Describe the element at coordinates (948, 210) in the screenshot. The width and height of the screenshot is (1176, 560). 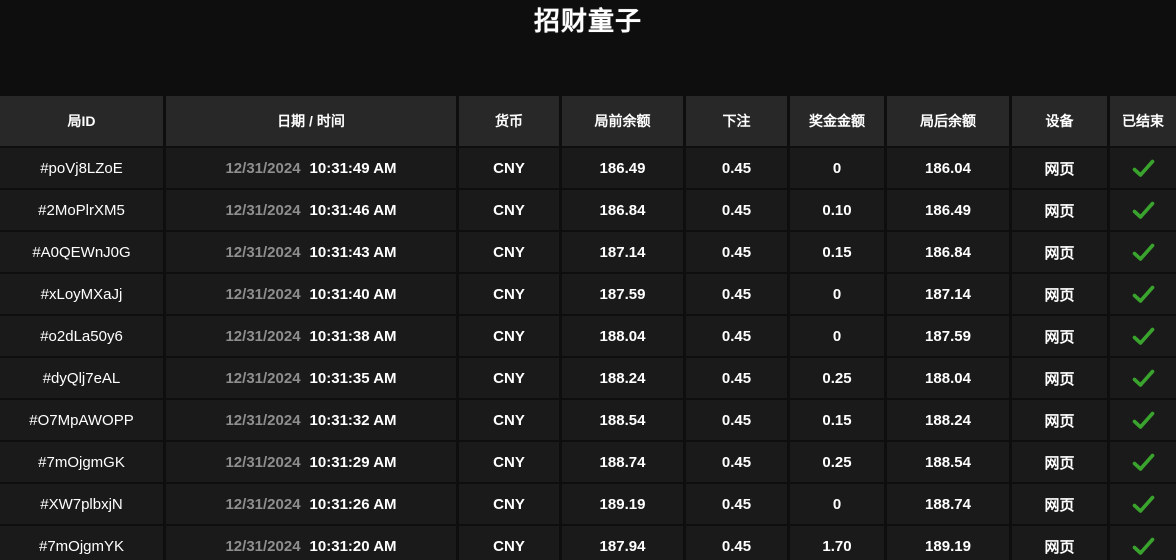
I see `balance-after-value: 186.49` at that location.